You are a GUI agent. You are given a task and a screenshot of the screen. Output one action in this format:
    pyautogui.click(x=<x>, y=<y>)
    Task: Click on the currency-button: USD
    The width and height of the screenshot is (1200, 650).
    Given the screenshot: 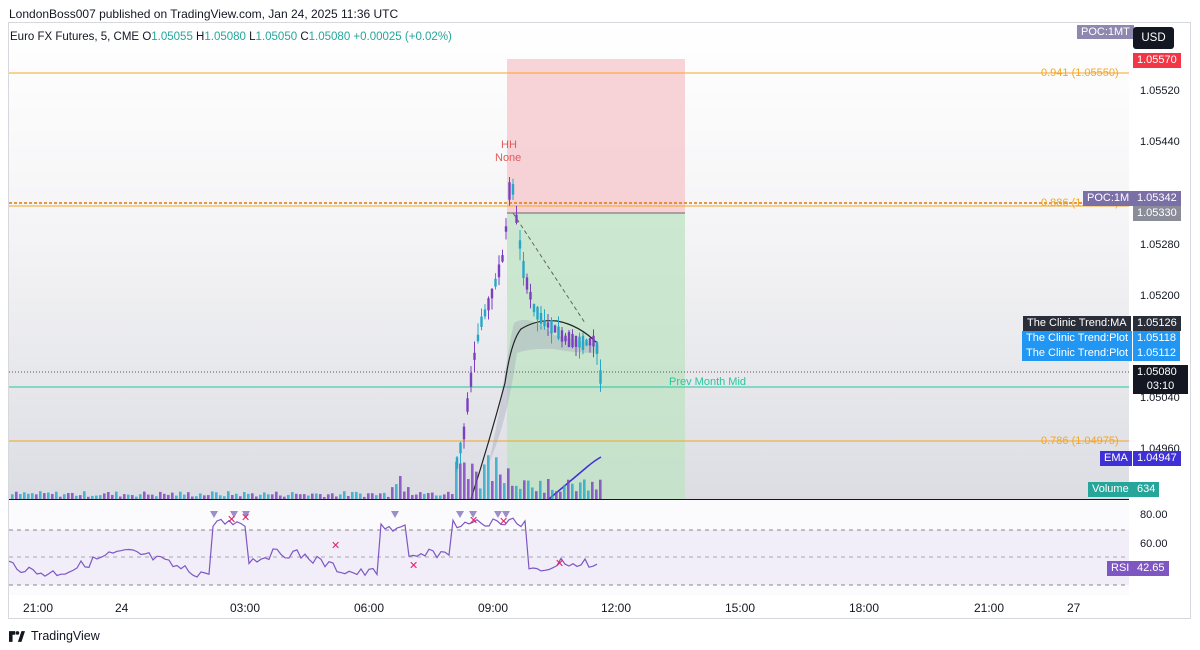 What is the action you would take?
    pyautogui.click(x=1153, y=38)
    